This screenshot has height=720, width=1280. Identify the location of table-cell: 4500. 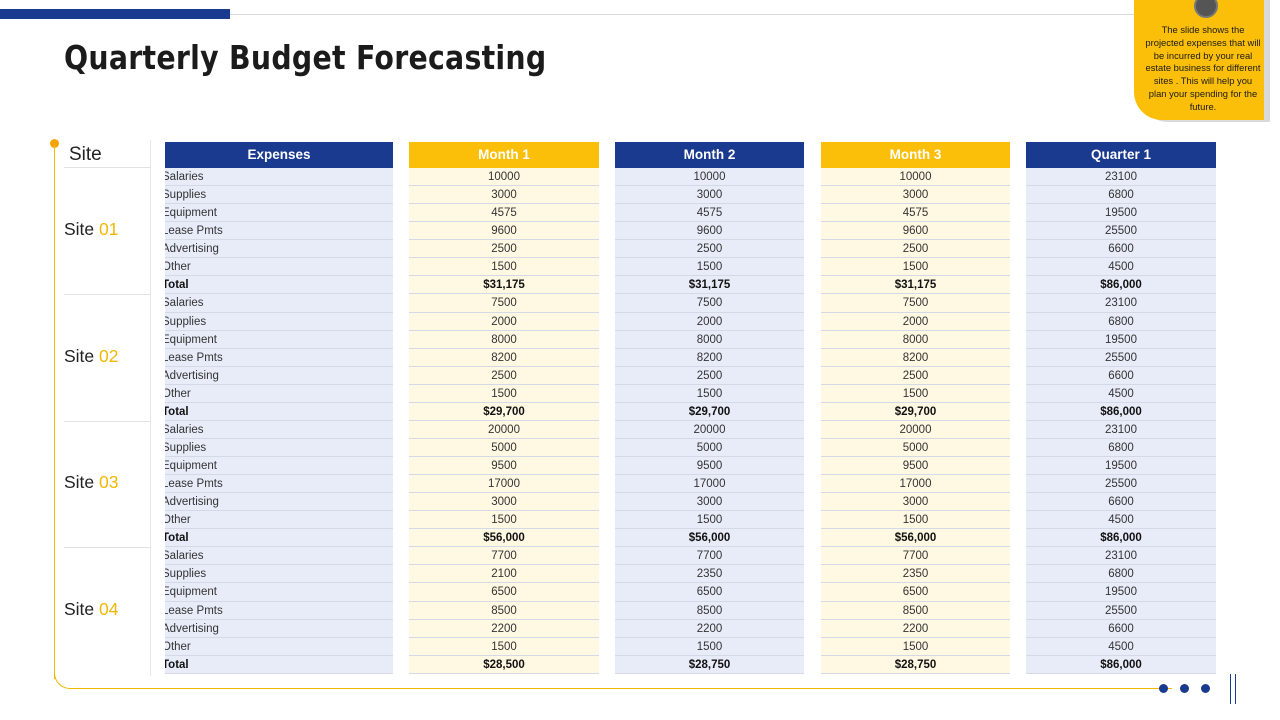
(1121, 393).